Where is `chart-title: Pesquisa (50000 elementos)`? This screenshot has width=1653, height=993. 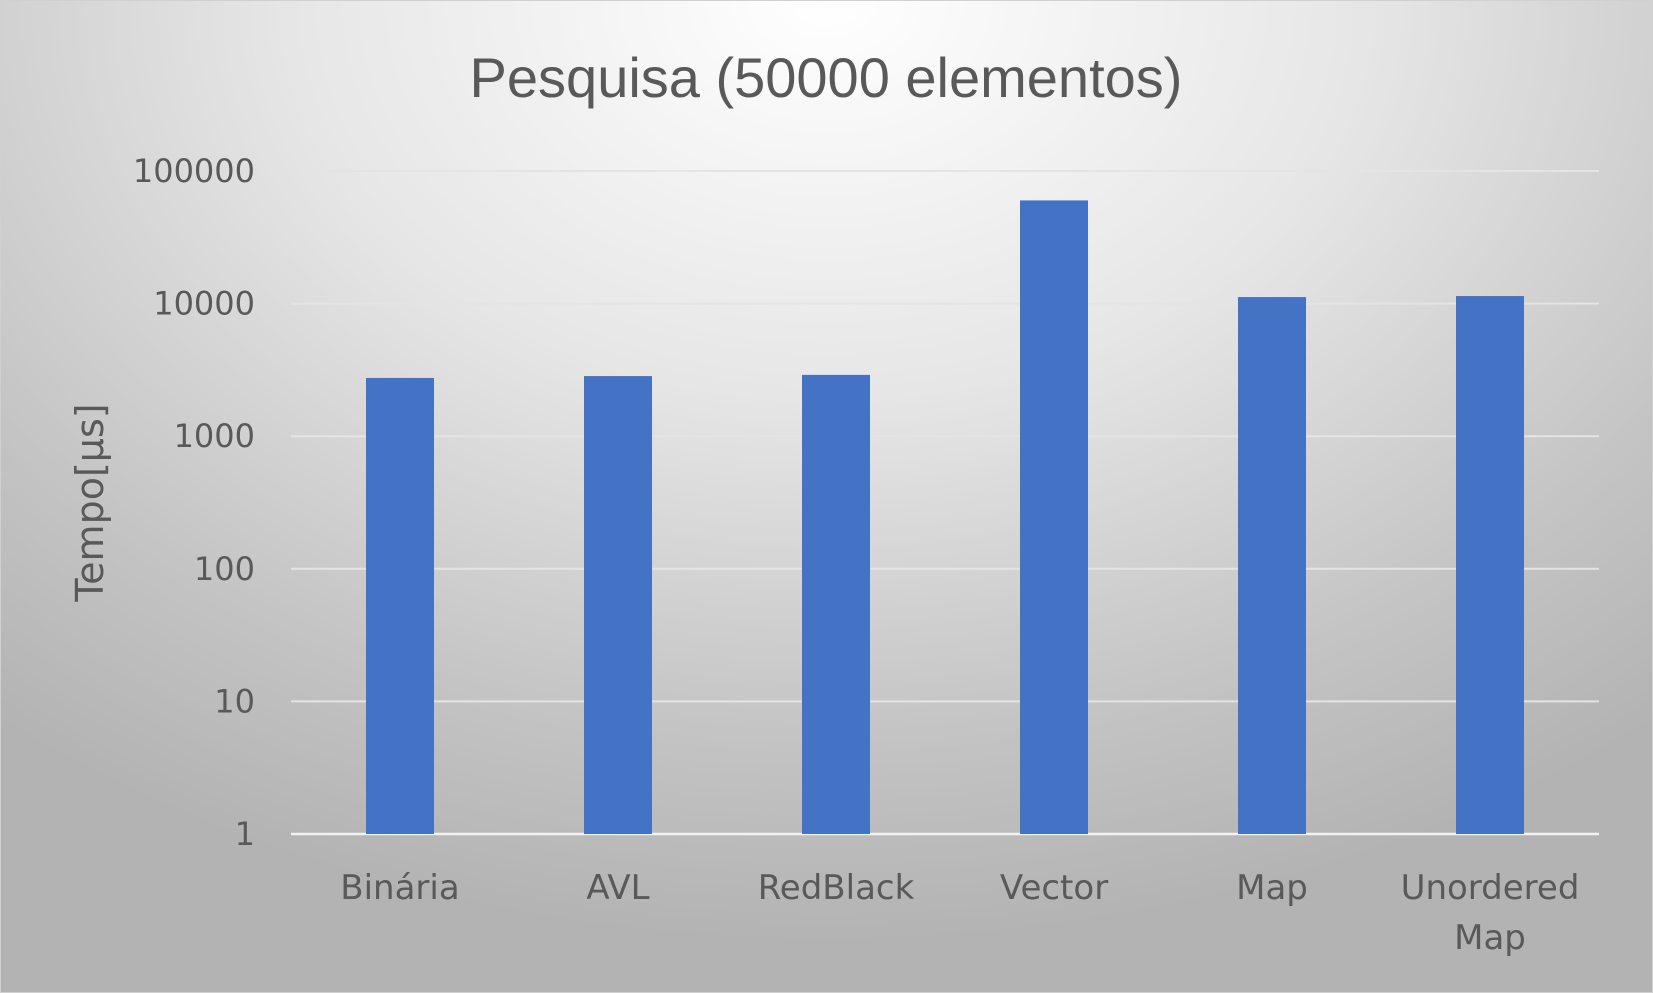
chart-title: Pesquisa (50000 elementos) is located at coordinates (826, 77).